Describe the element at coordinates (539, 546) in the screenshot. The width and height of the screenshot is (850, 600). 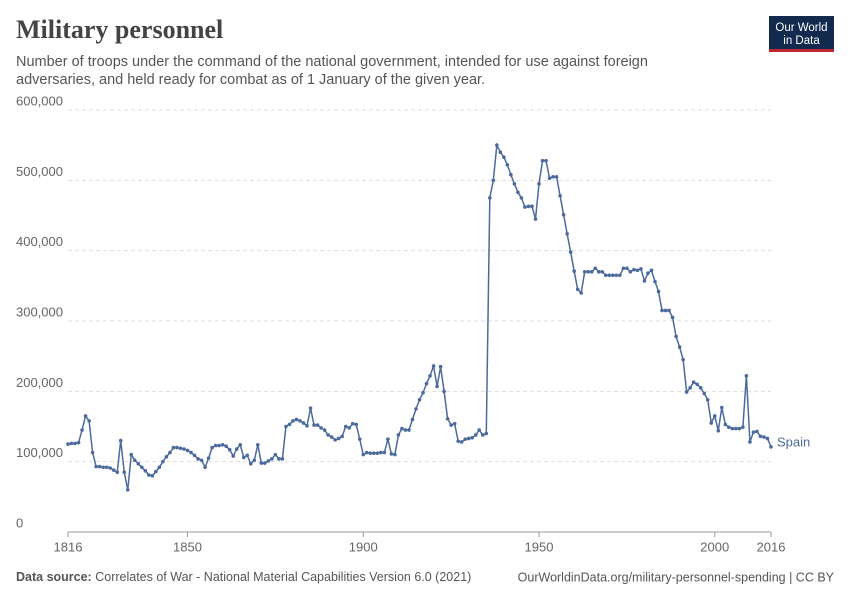
I see `x-tick-label: 1950` at that location.